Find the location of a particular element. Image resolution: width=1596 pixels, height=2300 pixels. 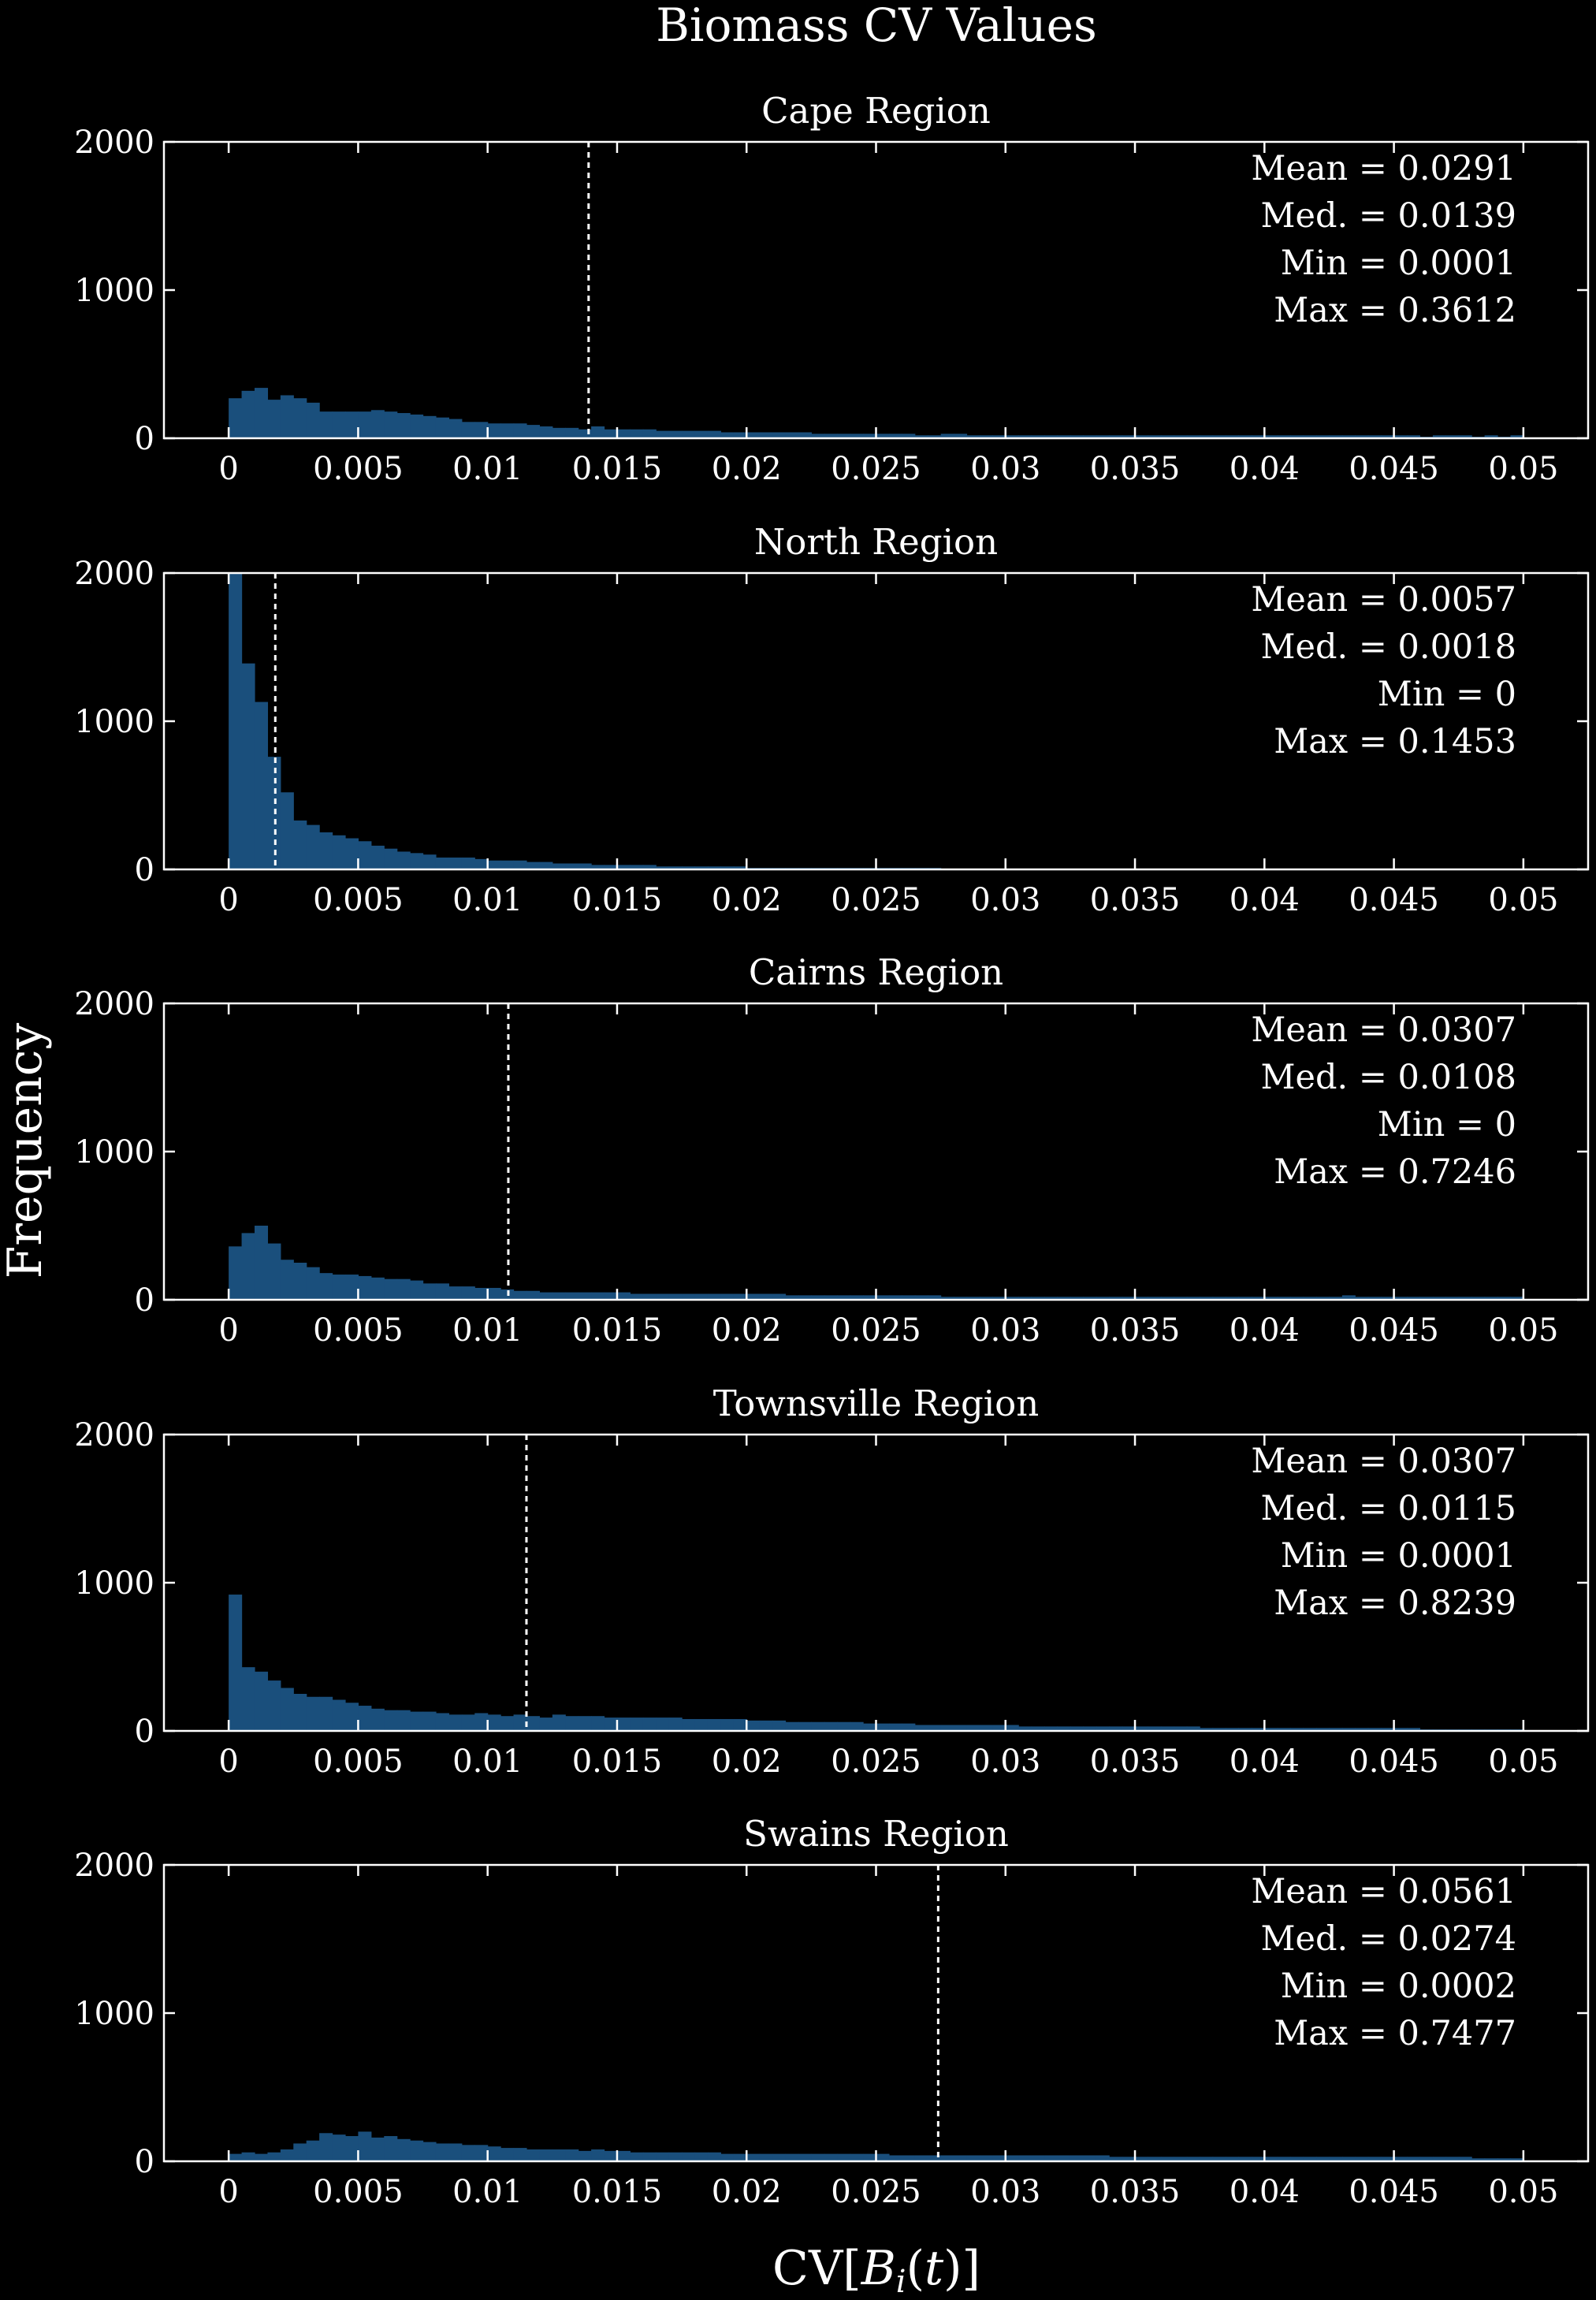

stats-annotation: Min = 0.0002 is located at coordinates (1399, 1986).